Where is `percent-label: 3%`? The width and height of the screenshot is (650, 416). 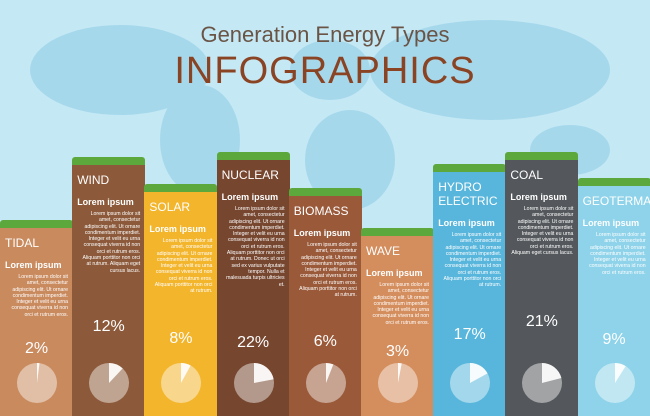 percent-label: 3% is located at coordinates (397, 351).